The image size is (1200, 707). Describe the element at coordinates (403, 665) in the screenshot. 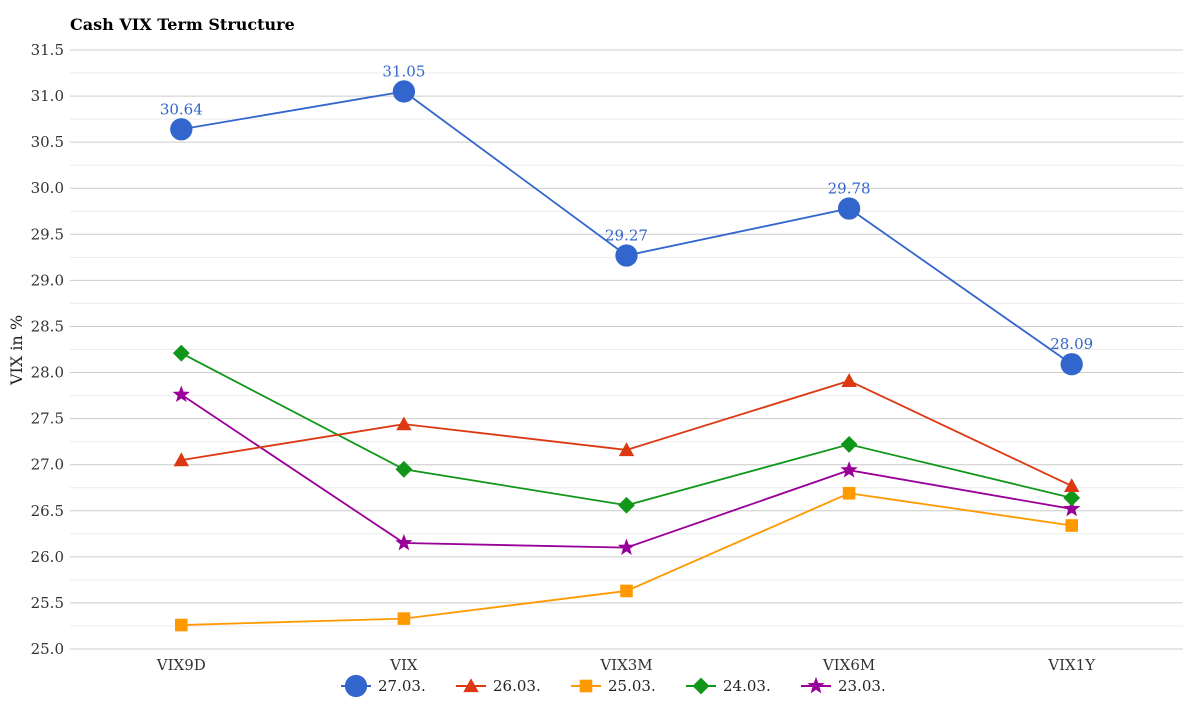

I see `x-tick-label: VIX` at that location.